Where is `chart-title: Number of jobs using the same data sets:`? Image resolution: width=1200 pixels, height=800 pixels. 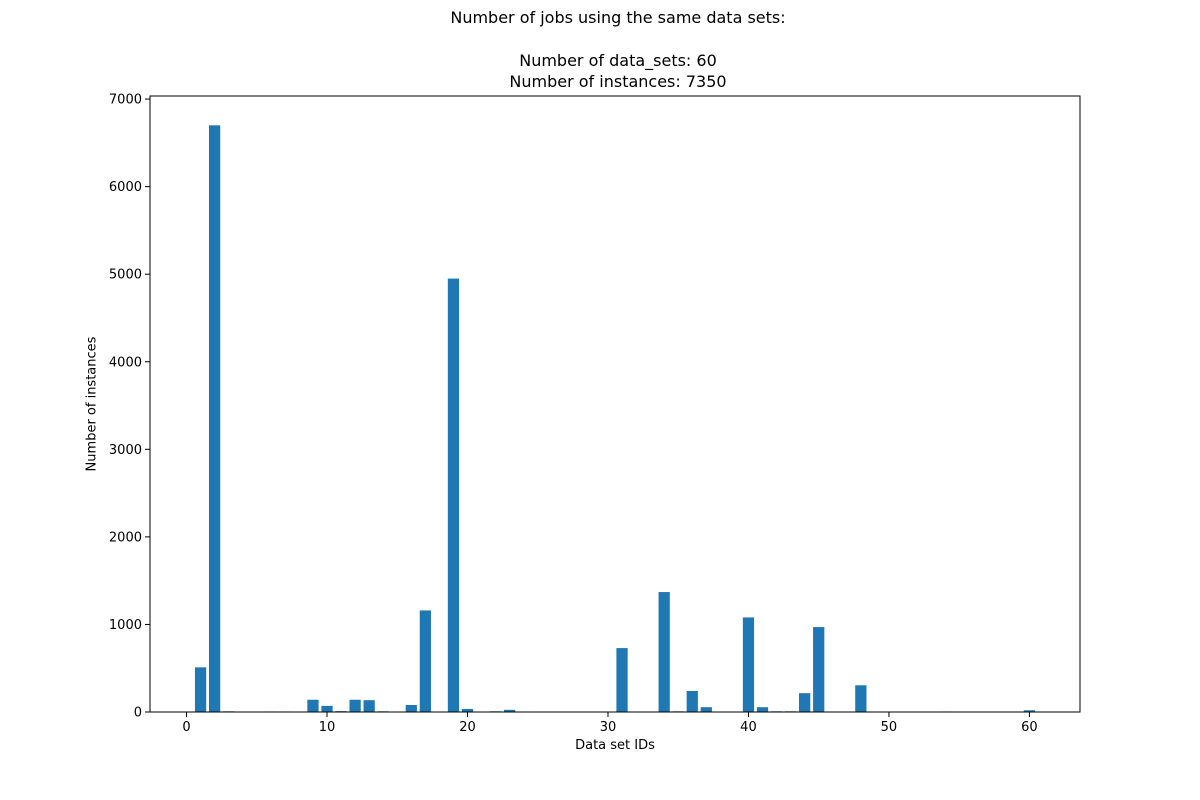 chart-title: Number of jobs using the same data sets: is located at coordinates (618, 17).